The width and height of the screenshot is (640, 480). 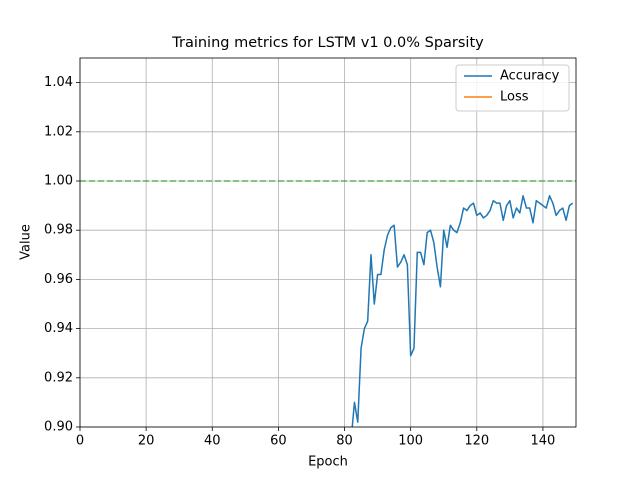 What do you see at coordinates (58, 131) in the screenshot?
I see `y-tick-label: 1.02` at bounding box center [58, 131].